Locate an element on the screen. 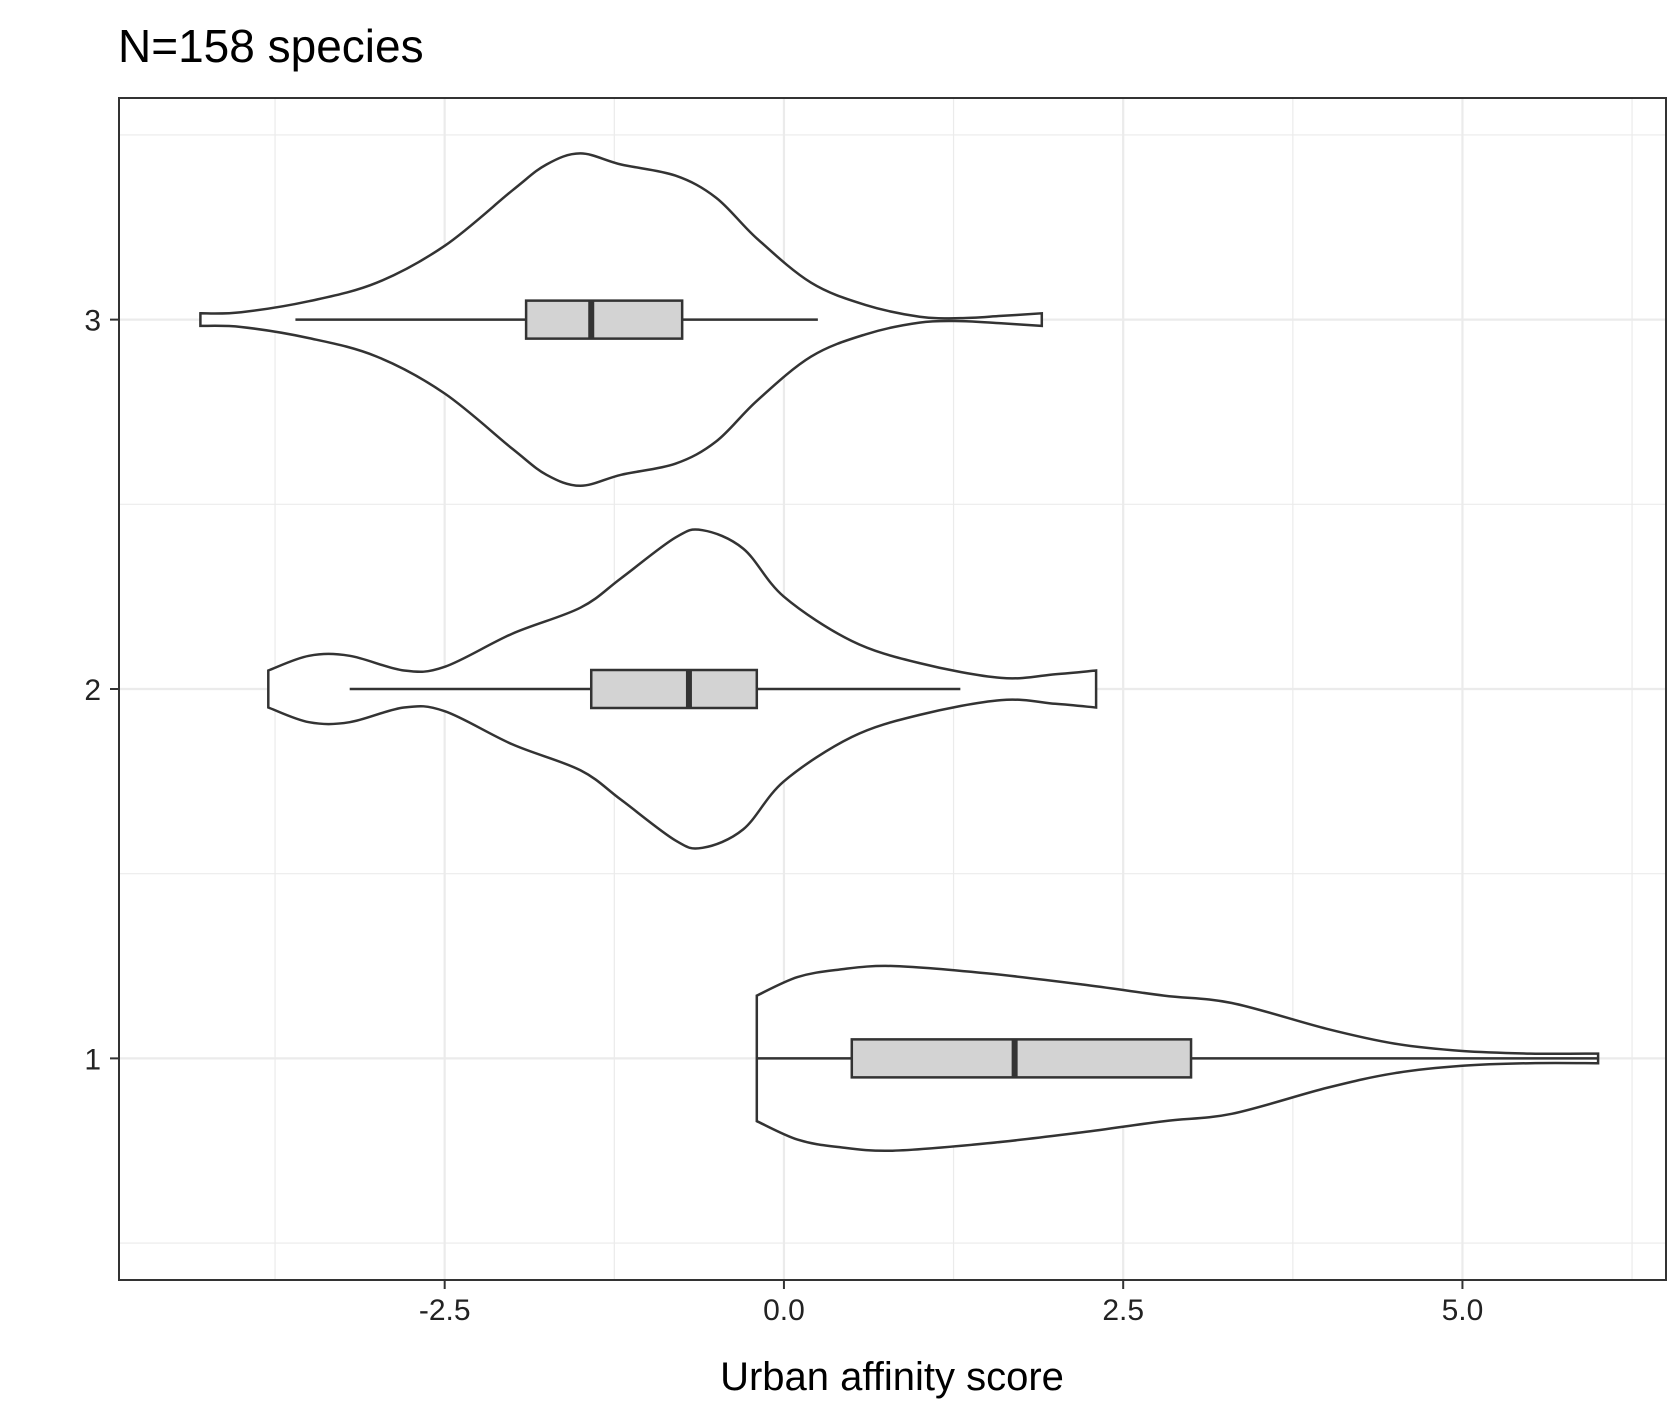 Image resolution: width=1680 pixels, height=1410 pixels. x-axis-ticks: -2.5 0.0 2.5 5.0 is located at coordinates (951, 1303).